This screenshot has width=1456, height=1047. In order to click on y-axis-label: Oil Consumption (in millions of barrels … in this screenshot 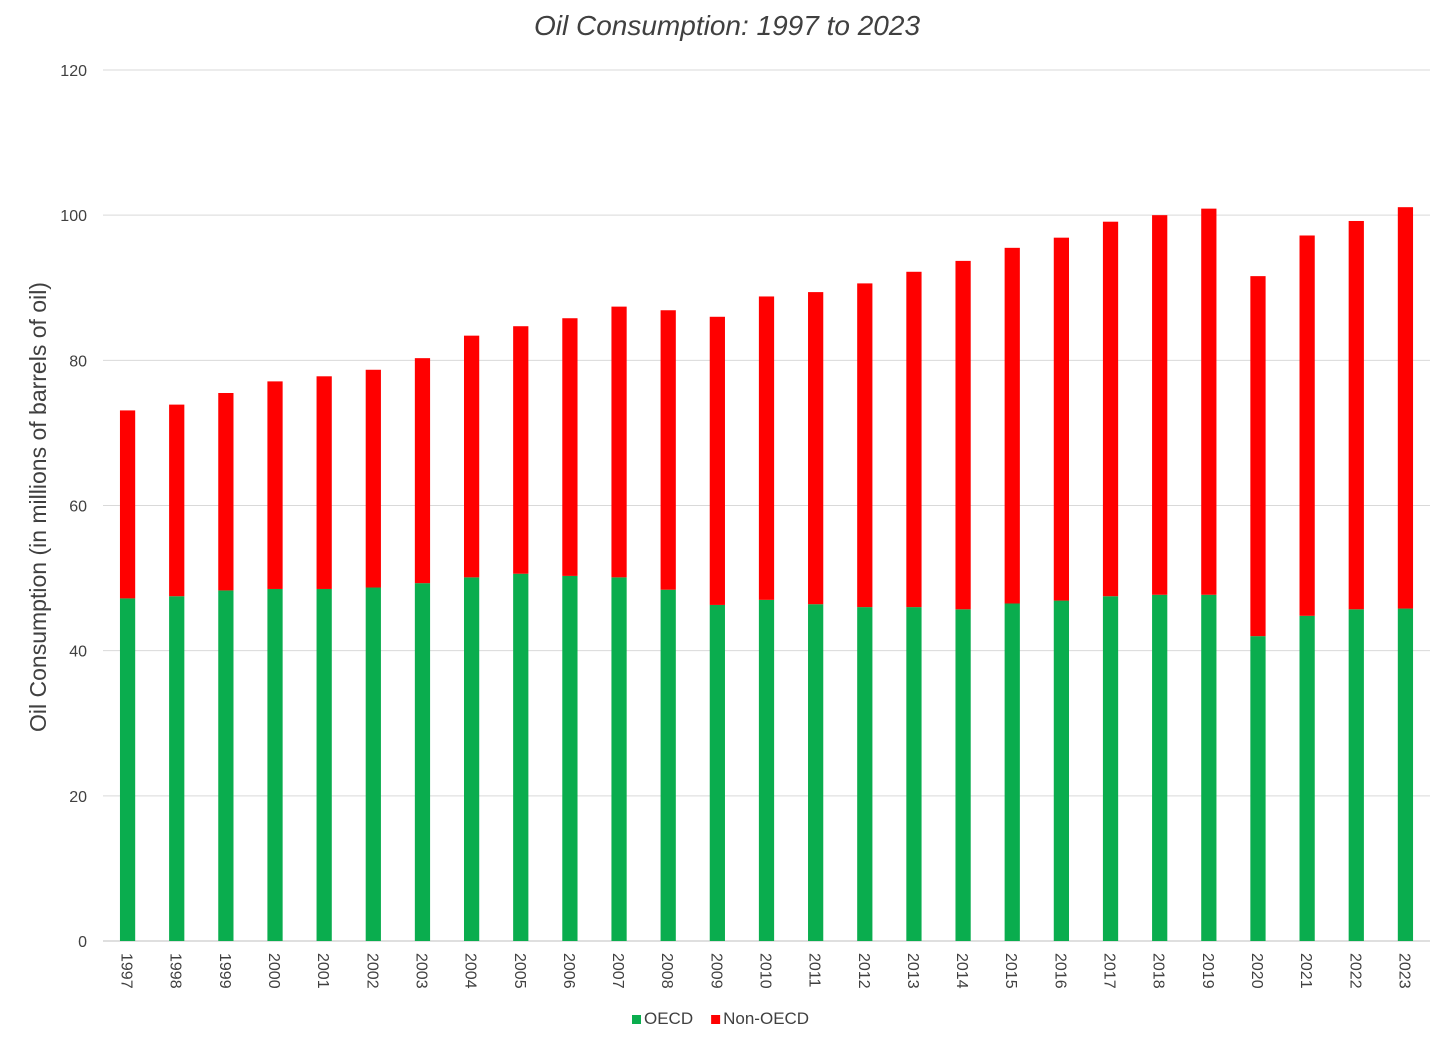, I will do `click(38, 507)`.